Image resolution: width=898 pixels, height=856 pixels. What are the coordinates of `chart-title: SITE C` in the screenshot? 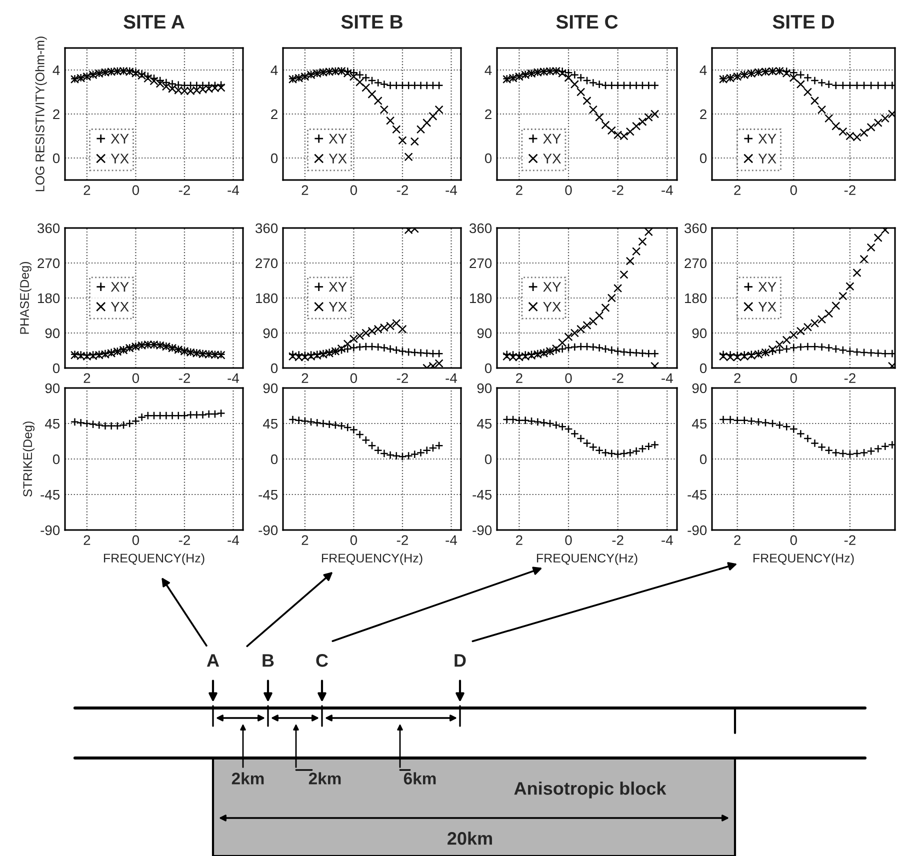 It's located at (587, 21).